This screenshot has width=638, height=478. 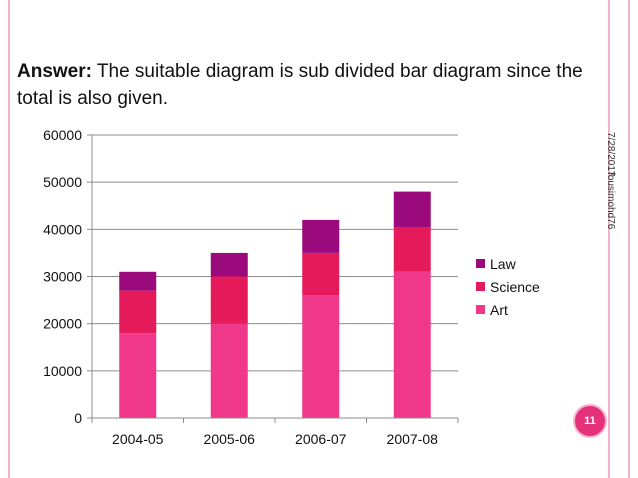 I want to click on legend-swatch-law, so click(x=480, y=263).